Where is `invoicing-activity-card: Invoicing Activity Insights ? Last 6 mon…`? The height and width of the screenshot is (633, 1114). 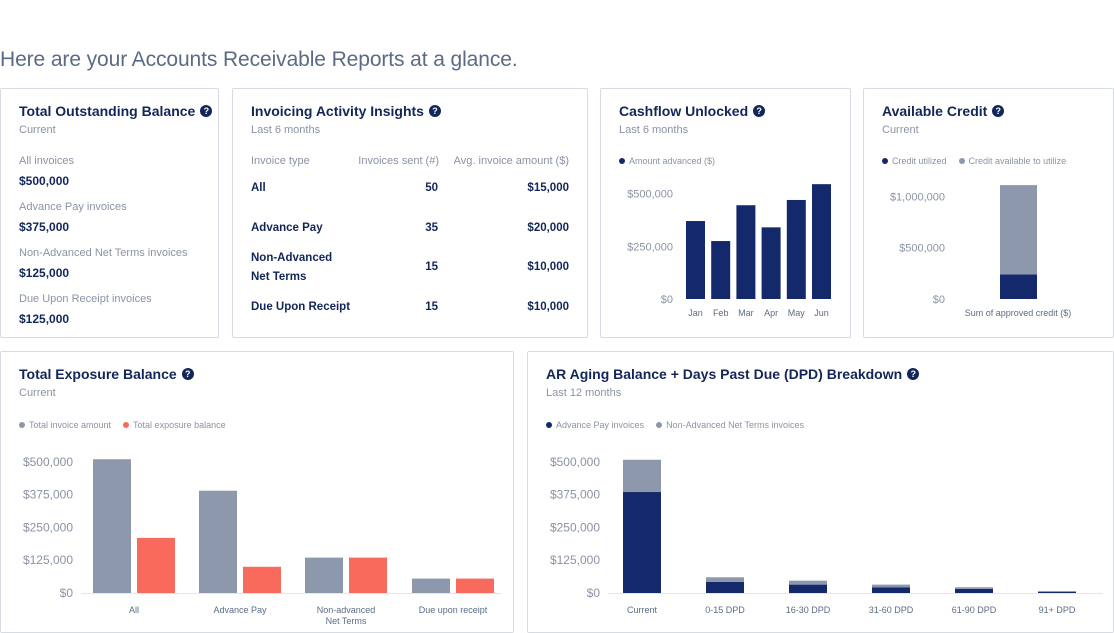
invoicing-activity-card: Invoicing Activity Insights ? Last 6 mon… is located at coordinates (410, 213).